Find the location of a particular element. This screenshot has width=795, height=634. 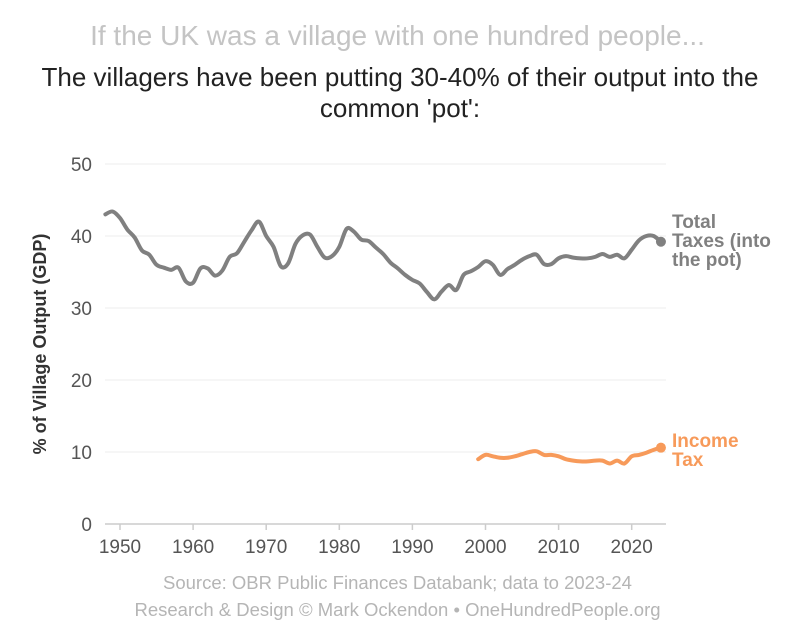

x-tick-labels: 1950 1960 1970 1980 1990 2000 2010 2020 is located at coordinates (376, 547).